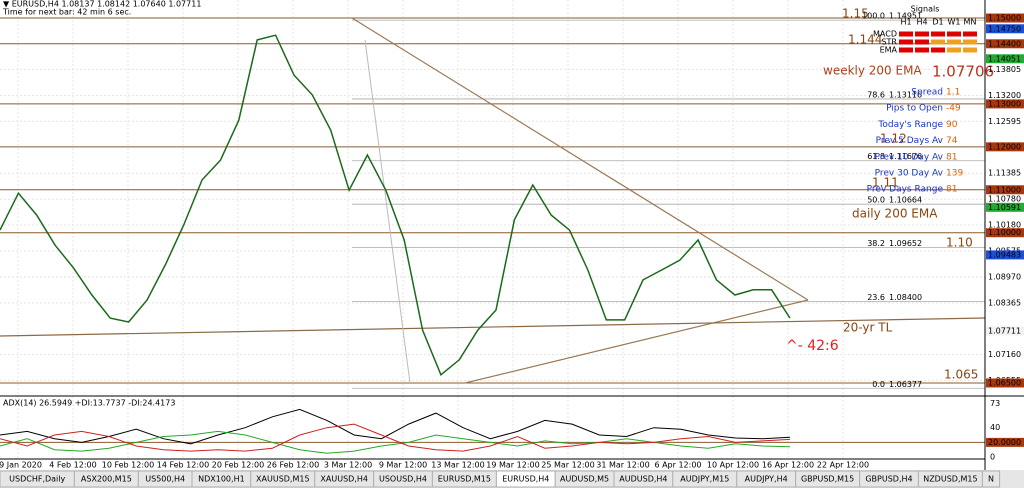 The width and height of the screenshot is (1024, 488). Describe the element at coordinates (1004, 382) in the screenshot. I see `level-label: 1.06500` at that location.